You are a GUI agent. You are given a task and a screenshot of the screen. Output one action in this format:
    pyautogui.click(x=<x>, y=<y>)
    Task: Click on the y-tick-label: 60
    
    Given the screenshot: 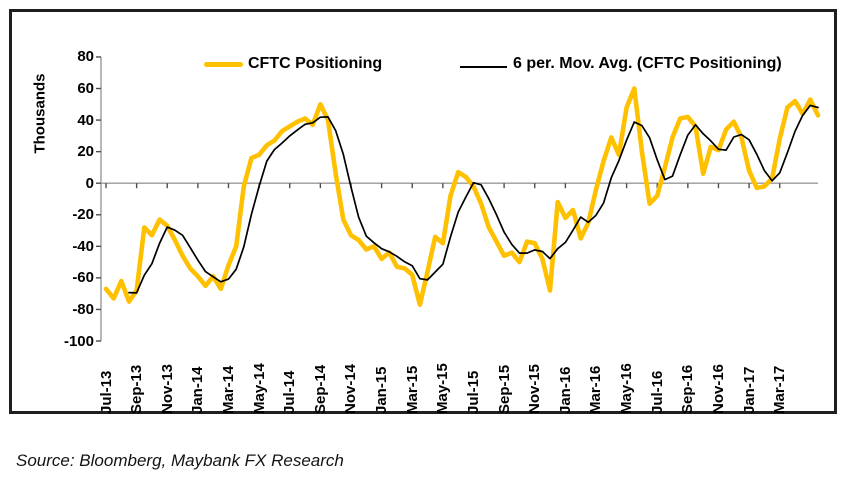 What is the action you would take?
    pyautogui.click(x=85, y=89)
    